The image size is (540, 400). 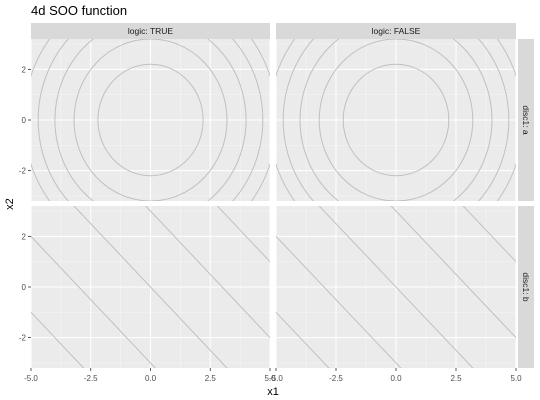 I want to click on strip-col-2-label: logic: FALSE, so click(x=396, y=31).